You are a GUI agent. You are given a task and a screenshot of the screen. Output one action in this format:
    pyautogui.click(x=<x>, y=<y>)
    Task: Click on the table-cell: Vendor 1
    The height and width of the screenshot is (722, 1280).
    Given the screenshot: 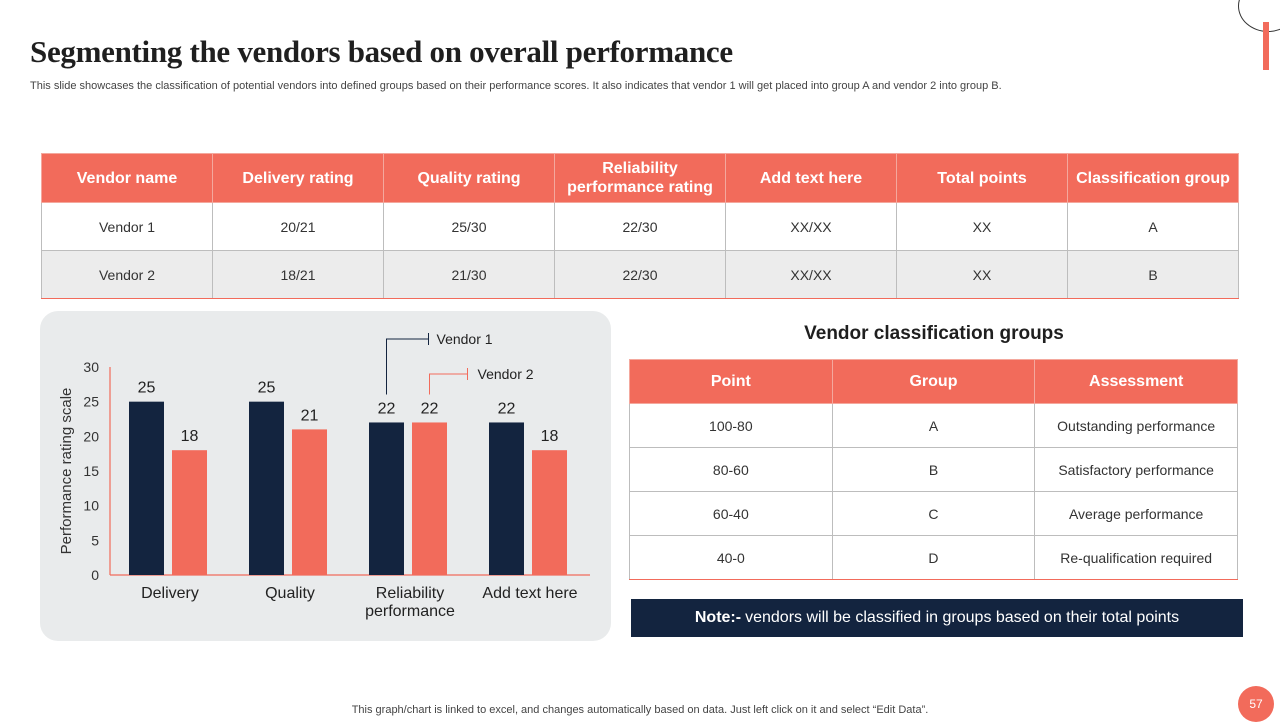 What is the action you would take?
    pyautogui.click(x=127, y=226)
    